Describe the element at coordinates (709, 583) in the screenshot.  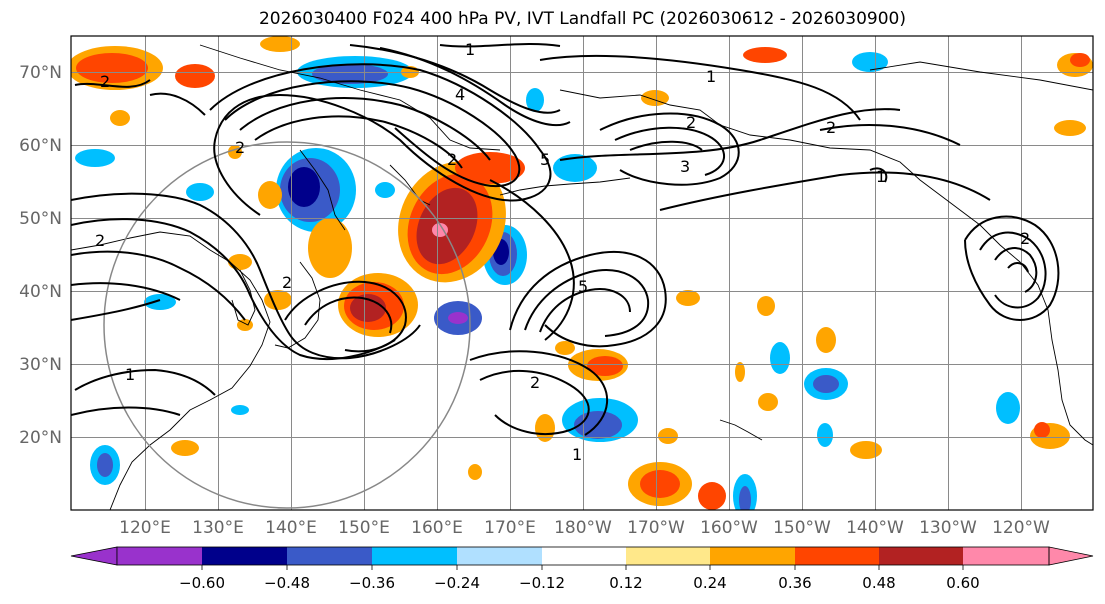
I see `colorbar-tick-label: 0.24` at that location.